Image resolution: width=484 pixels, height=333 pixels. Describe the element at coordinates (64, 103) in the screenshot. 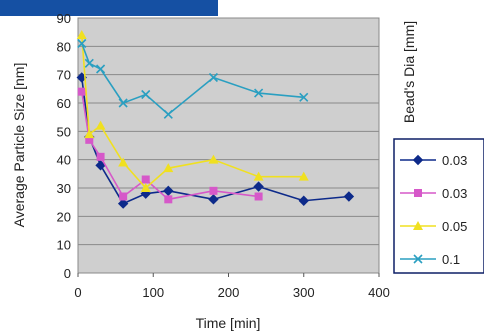

I see `y-tick-label: 60` at that location.